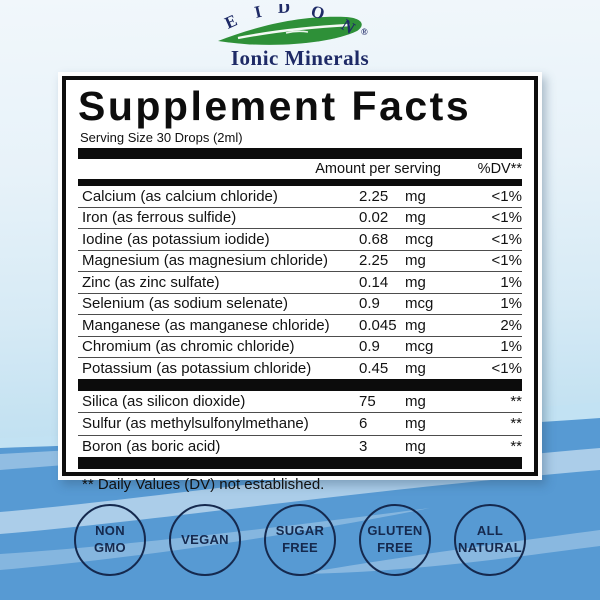 The width and height of the screenshot is (600, 600). I want to click on badge-vegan: VEGAN, so click(205, 540).